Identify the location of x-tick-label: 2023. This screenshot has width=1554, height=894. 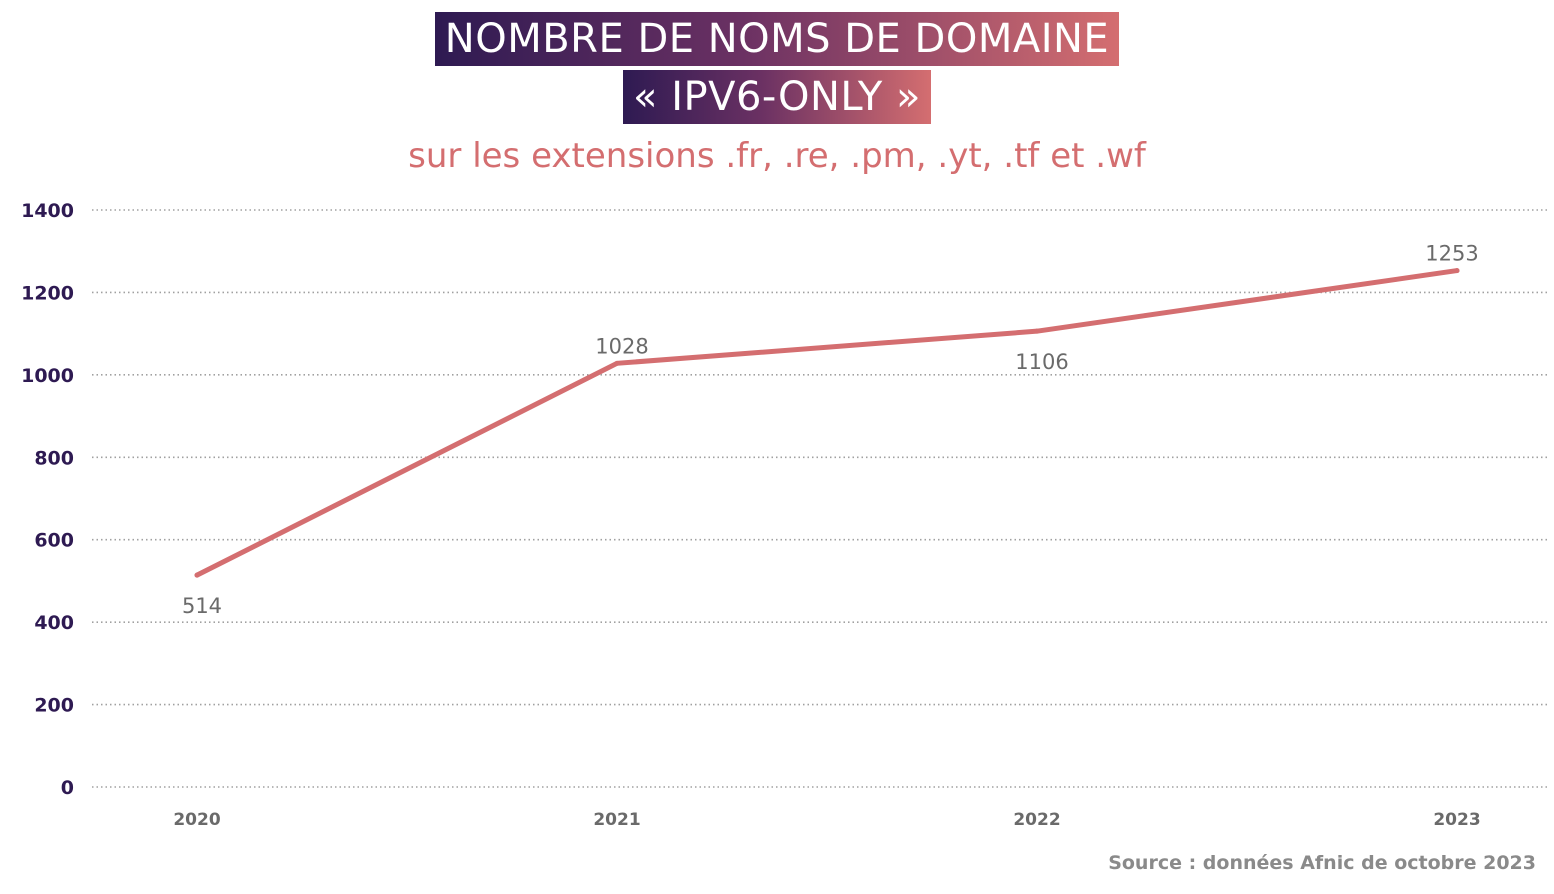
(1456, 820).